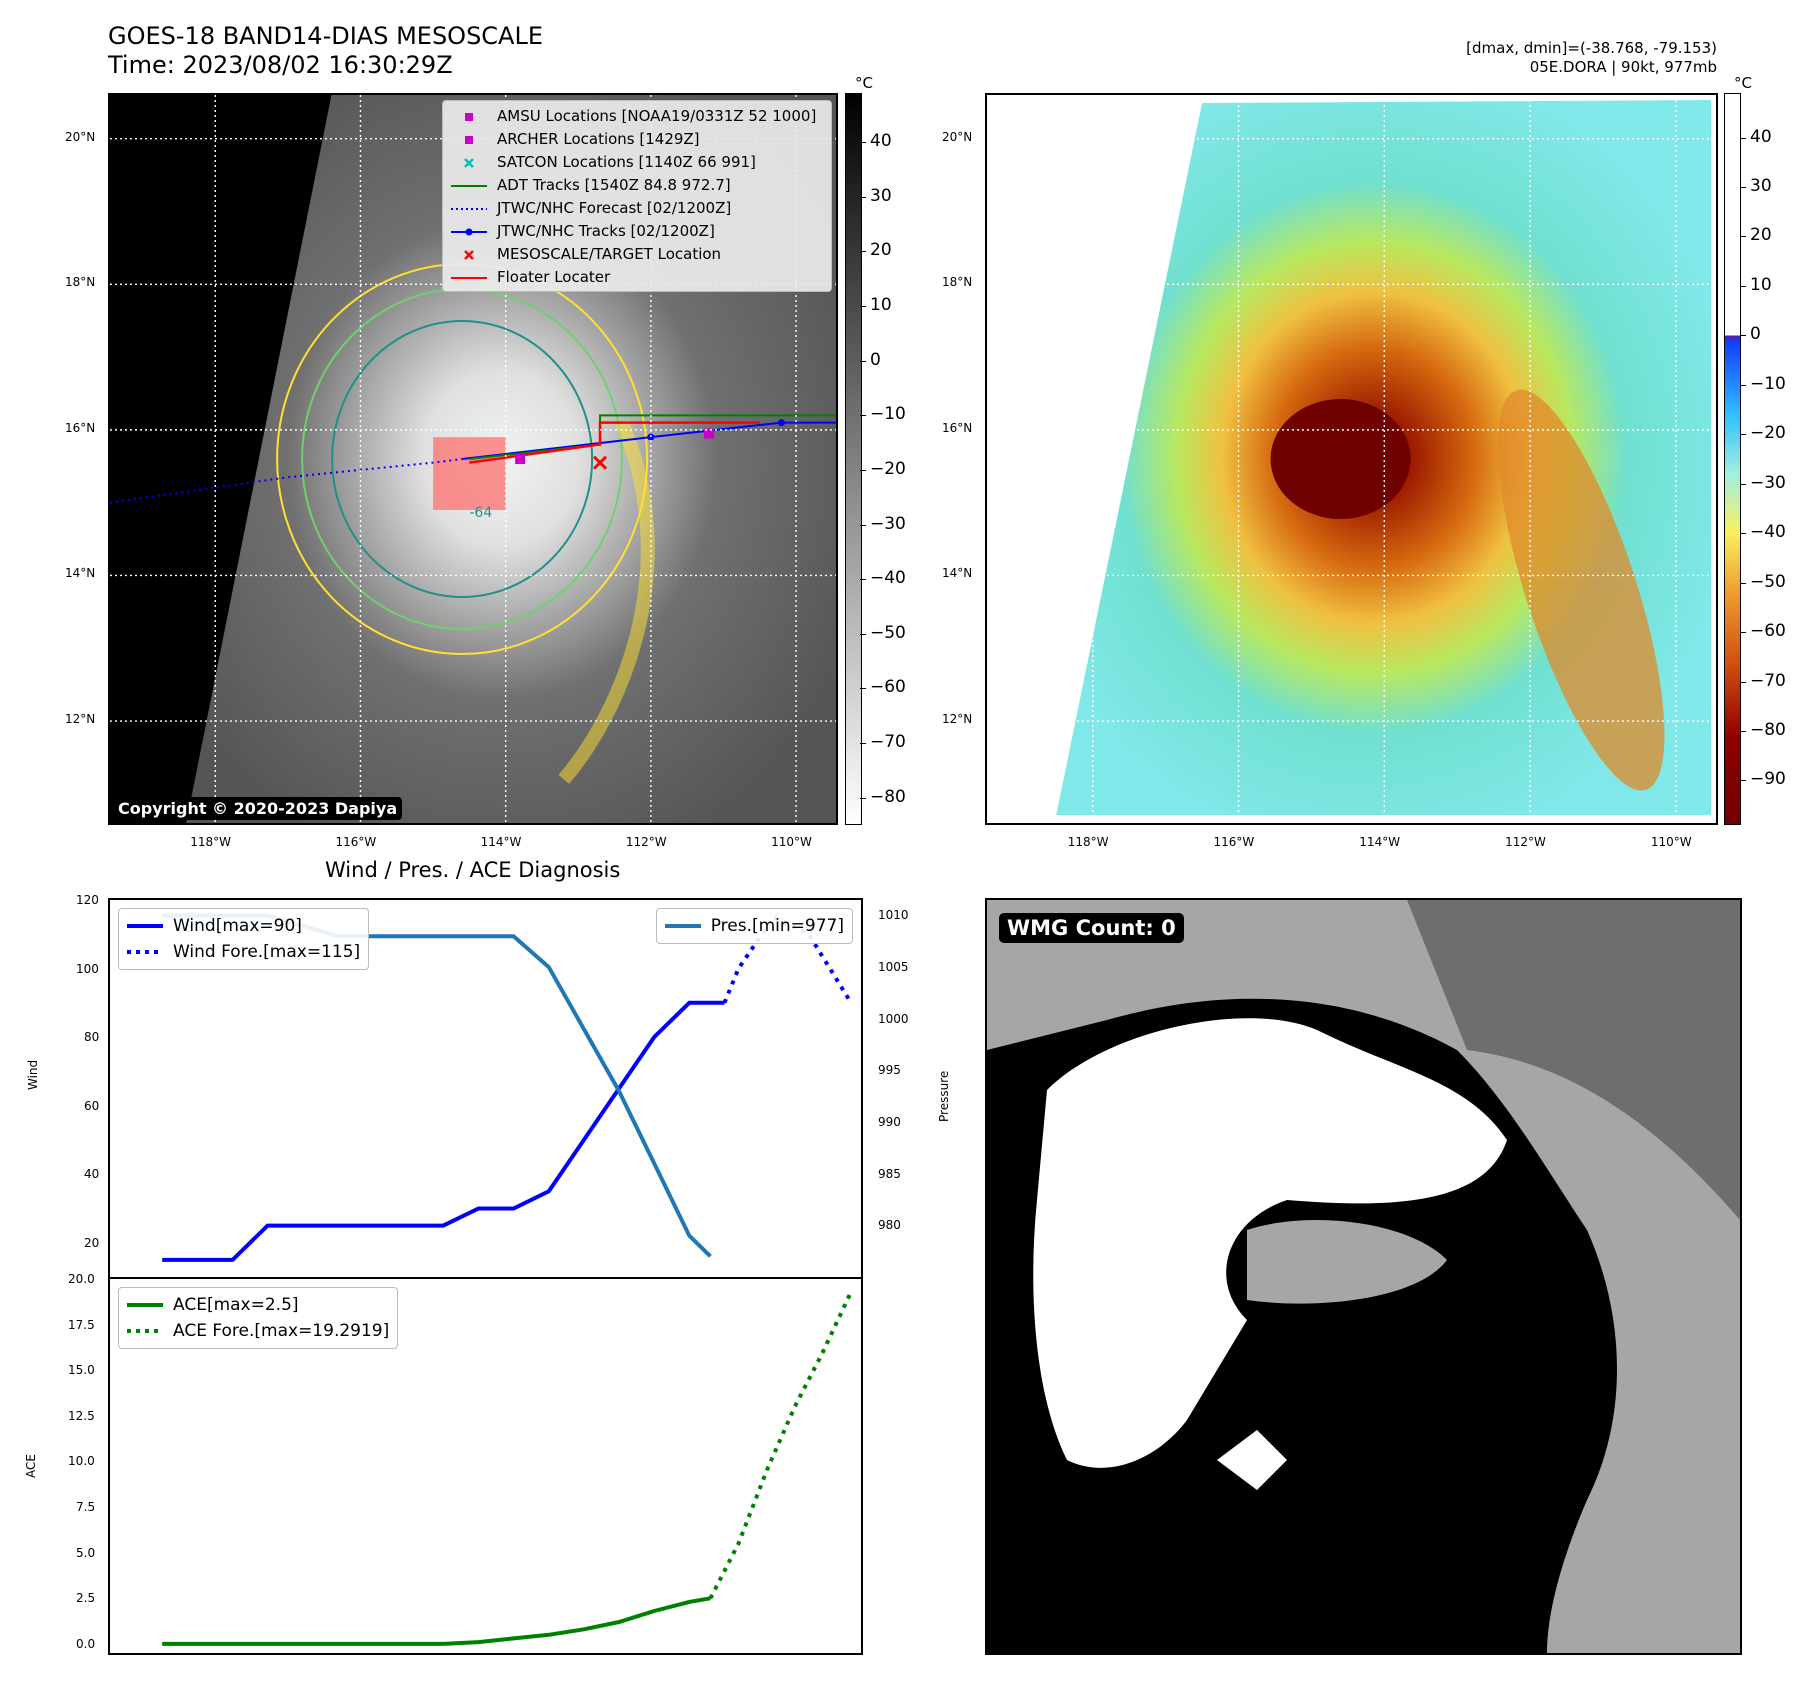  Describe the element at coordinates (81, 1279) in the screenshot. I see `ace-tick-label: 20.0` at that location.